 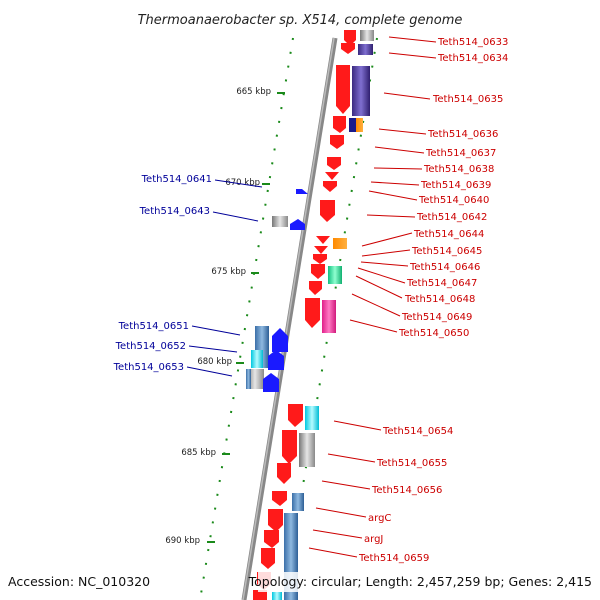 What do you see at coordinates (472, 42) in the screenshot?
I see `gene-label: Teth514_0633` at bounding box center [472, 42].